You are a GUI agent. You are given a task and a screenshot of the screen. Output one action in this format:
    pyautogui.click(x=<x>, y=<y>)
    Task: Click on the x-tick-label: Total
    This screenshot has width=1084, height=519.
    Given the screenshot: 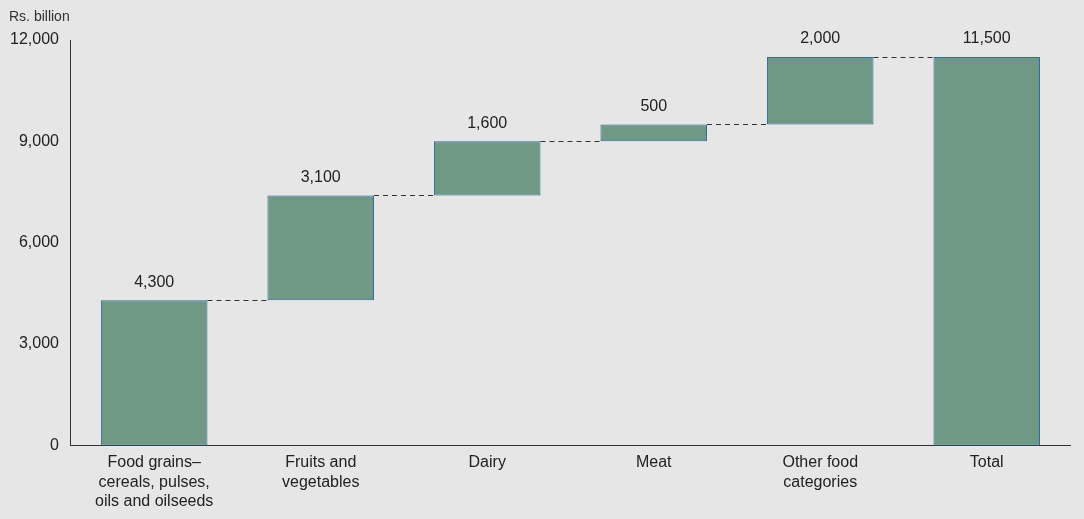 What is the action you would take?
    pyautogui.click(x=986, y=462)
    